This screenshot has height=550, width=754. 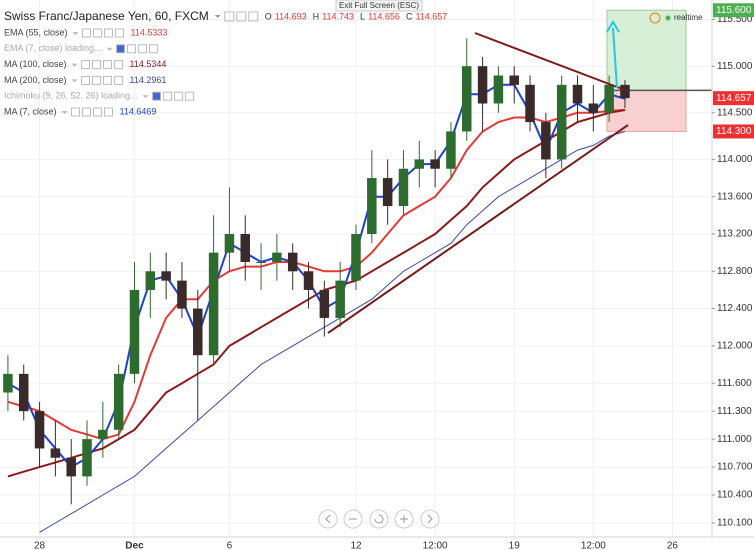 I want to click on stop-tag, so click(x=733, y=131).